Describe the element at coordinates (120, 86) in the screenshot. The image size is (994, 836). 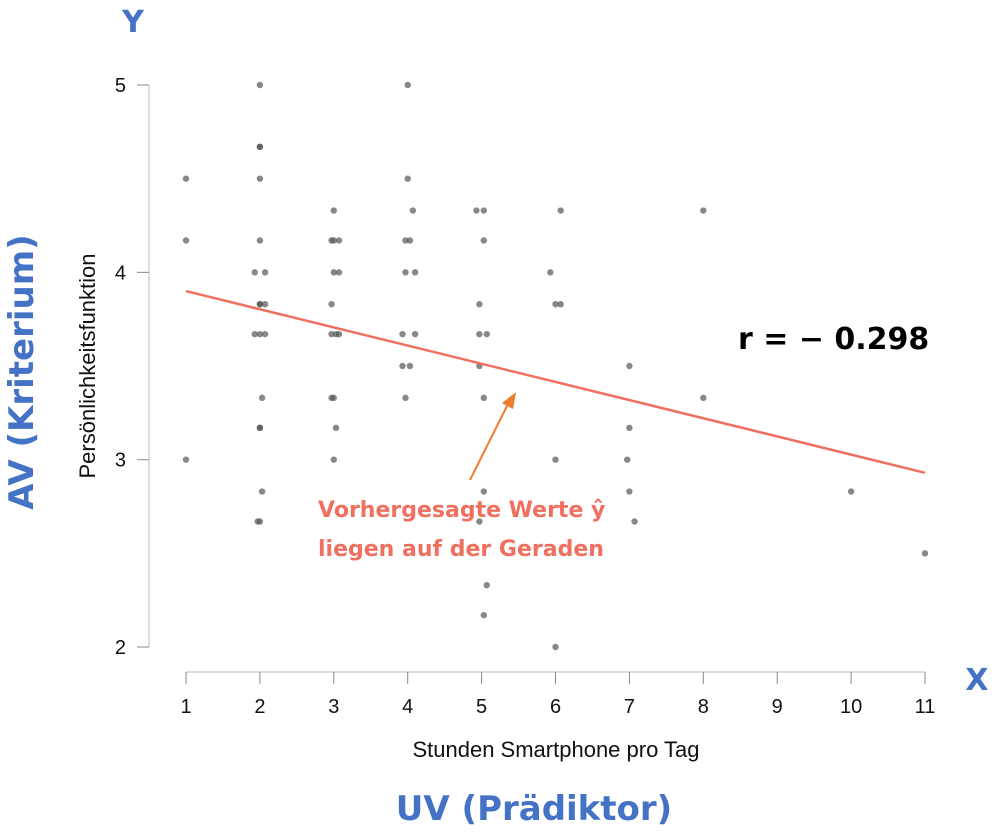
I see `y-tick-label: 5` at that location.